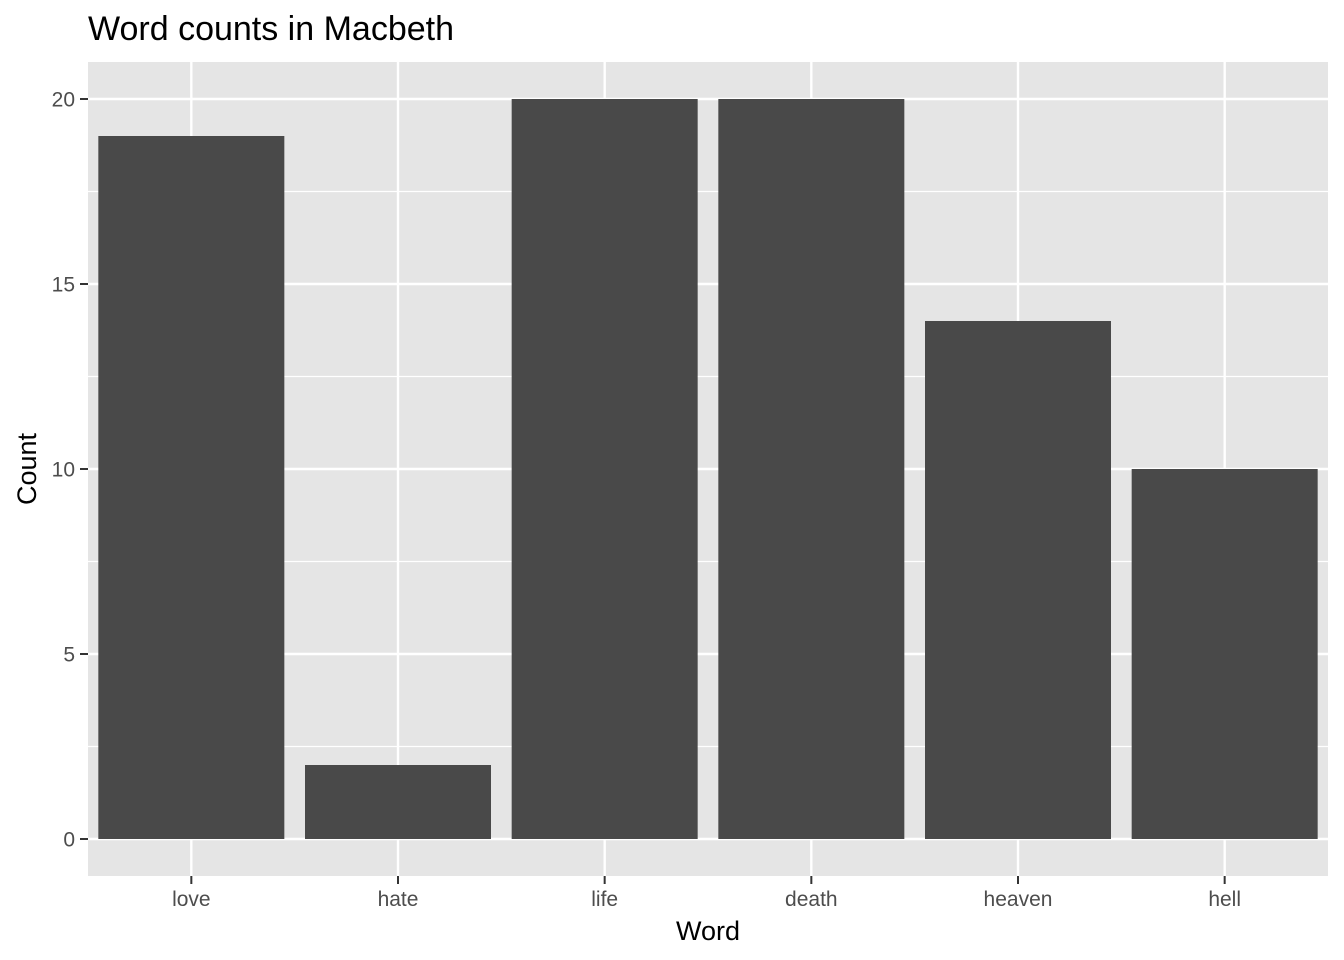  Describe the element at coordinates (398, 802) in the screenshot. I see `bar-hate` at that location.